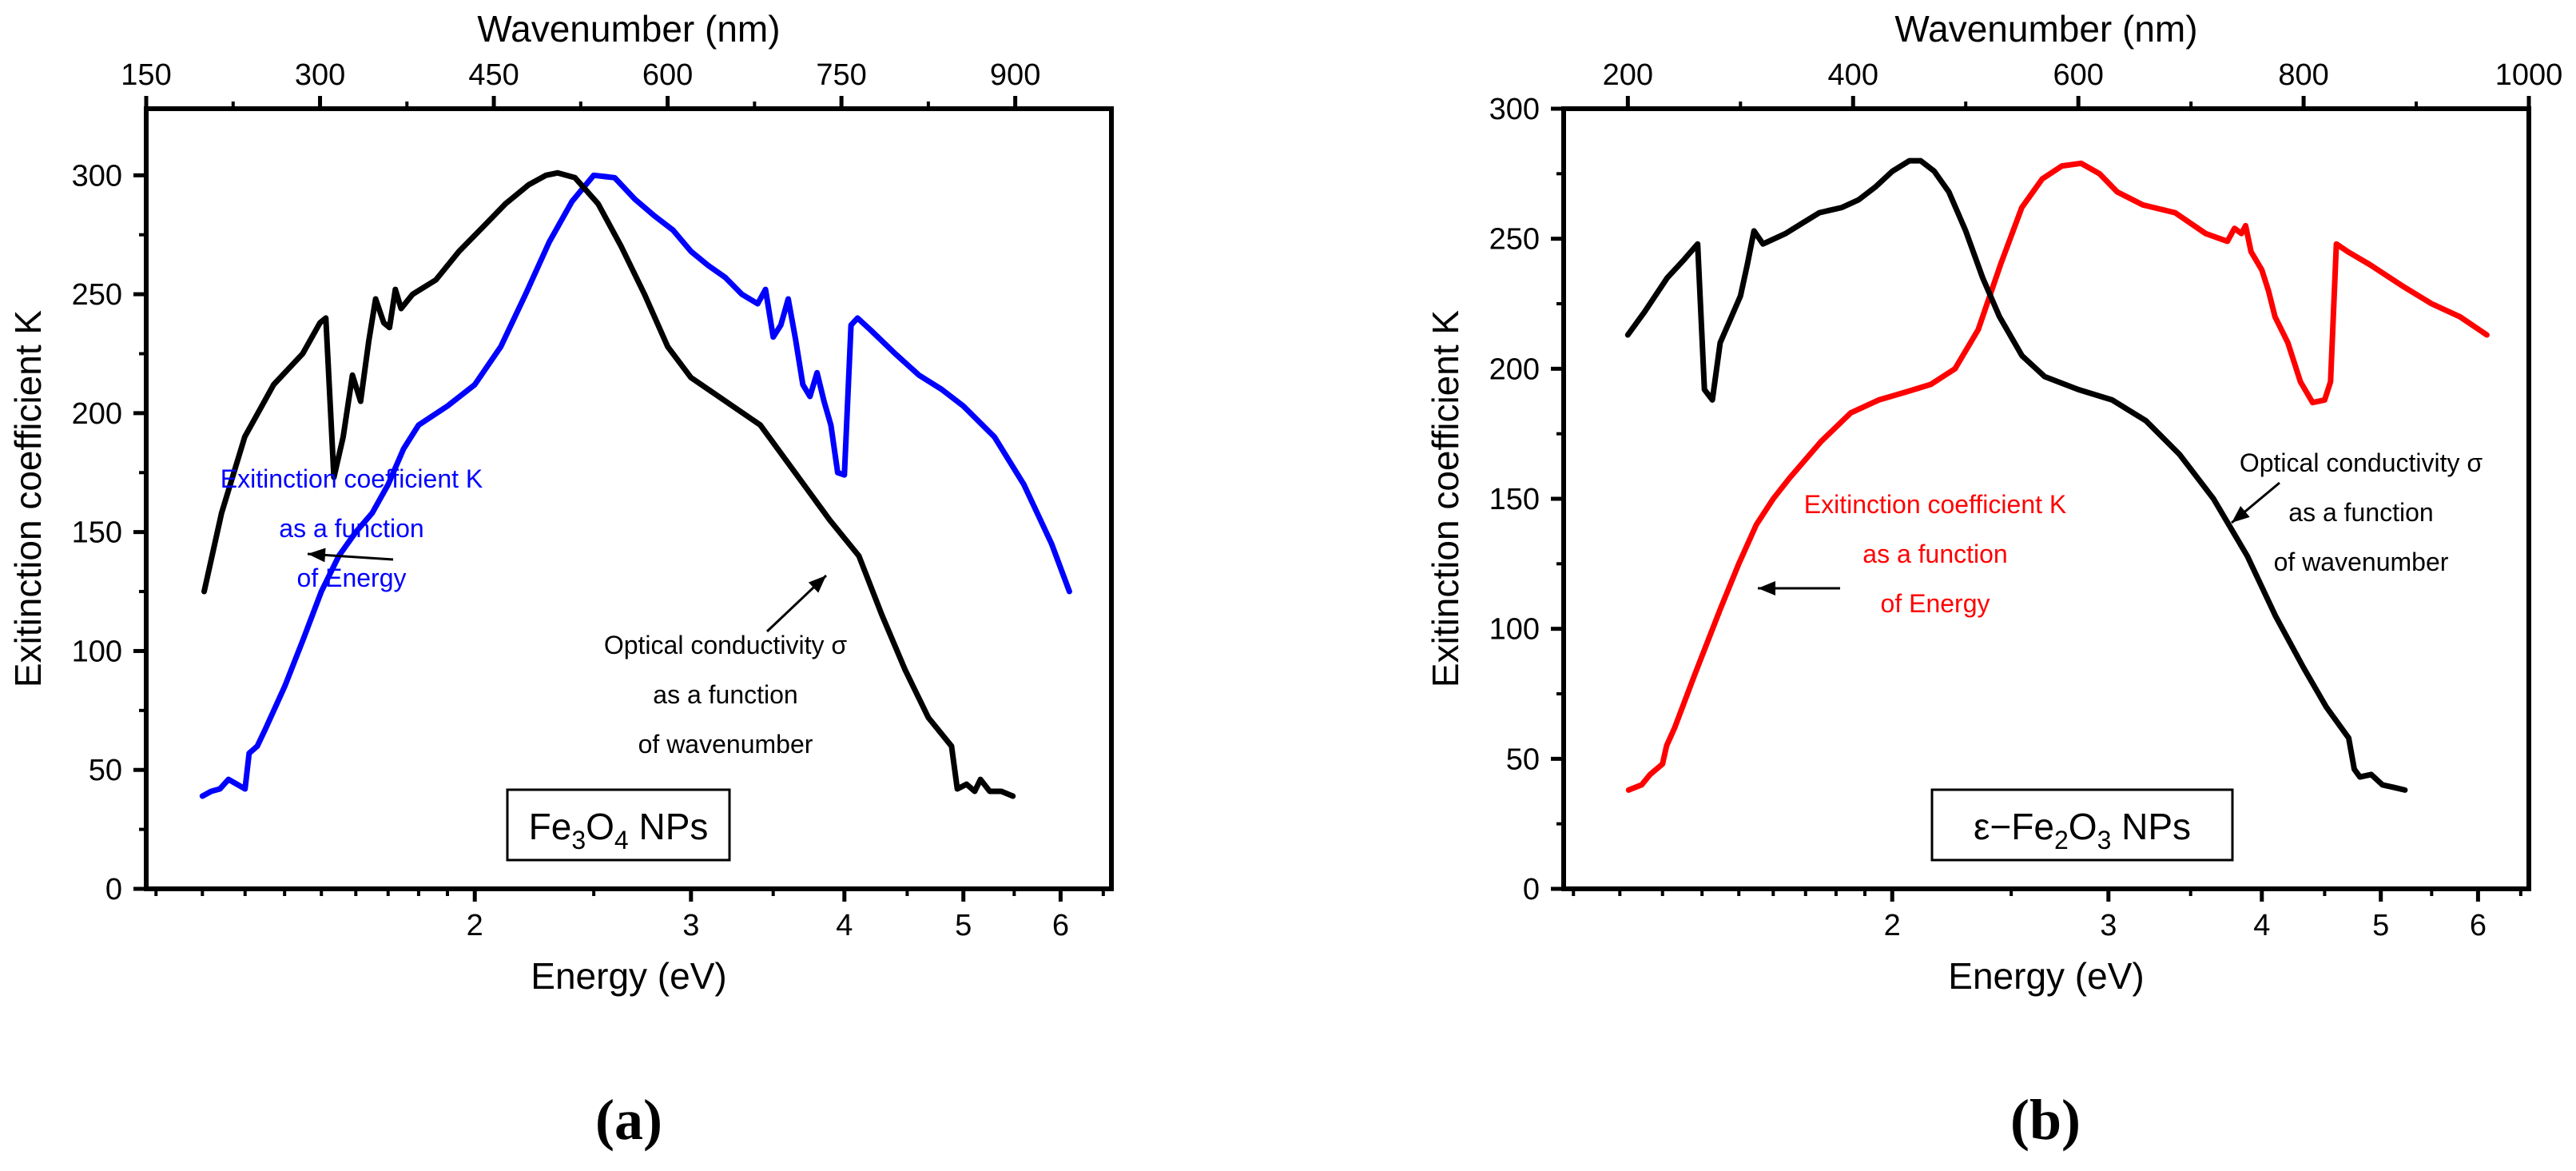 This screenshot has width=2576, height=1171. What do you see at coordinates (493, 75) in the screenshot?
I see `top-tick-label: 450` at bounding box center [493, 75].